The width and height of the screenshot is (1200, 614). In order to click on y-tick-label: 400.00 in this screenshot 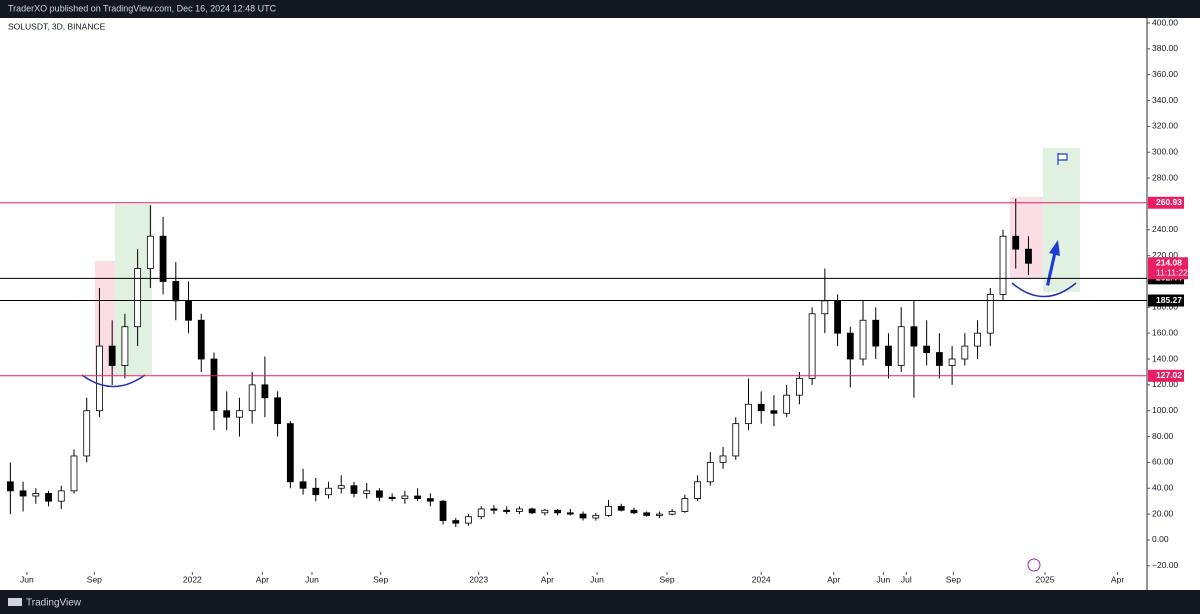, I will do `click(1165, 22)`.